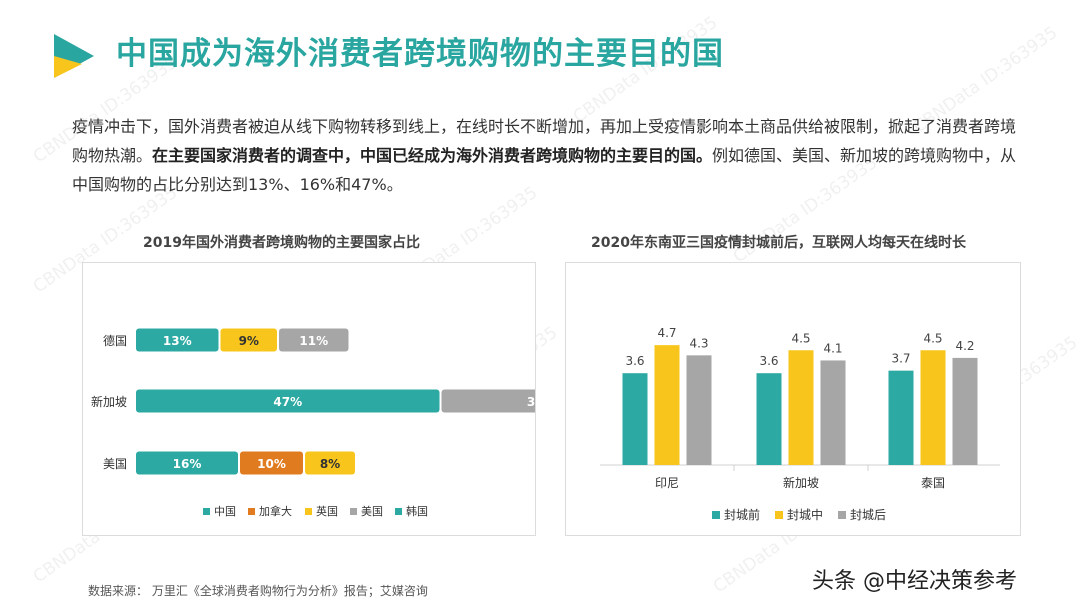 The height and width of the screenshot is (609, 1080). What do you see at coordinates (778, 243) in the screenshot?
I see `chart2-title: 2020年东南亚三国疫情封城前后，互联网人均每天在线时长` at bounding box center [778, 243].